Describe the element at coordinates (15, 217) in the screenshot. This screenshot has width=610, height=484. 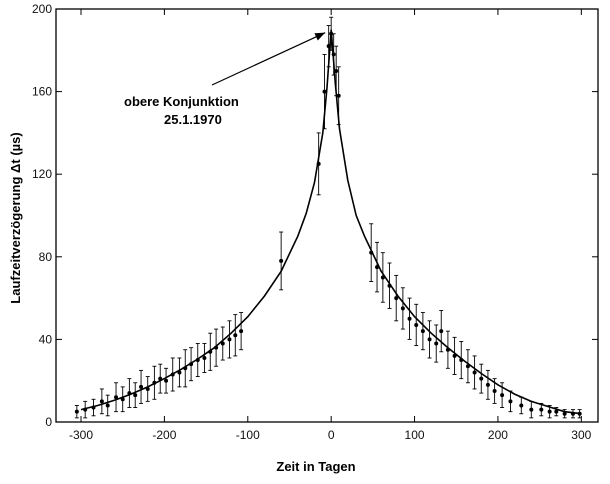
I see `y-axis-title: Laufzeitverzögerung Δt (µs)` at that location.